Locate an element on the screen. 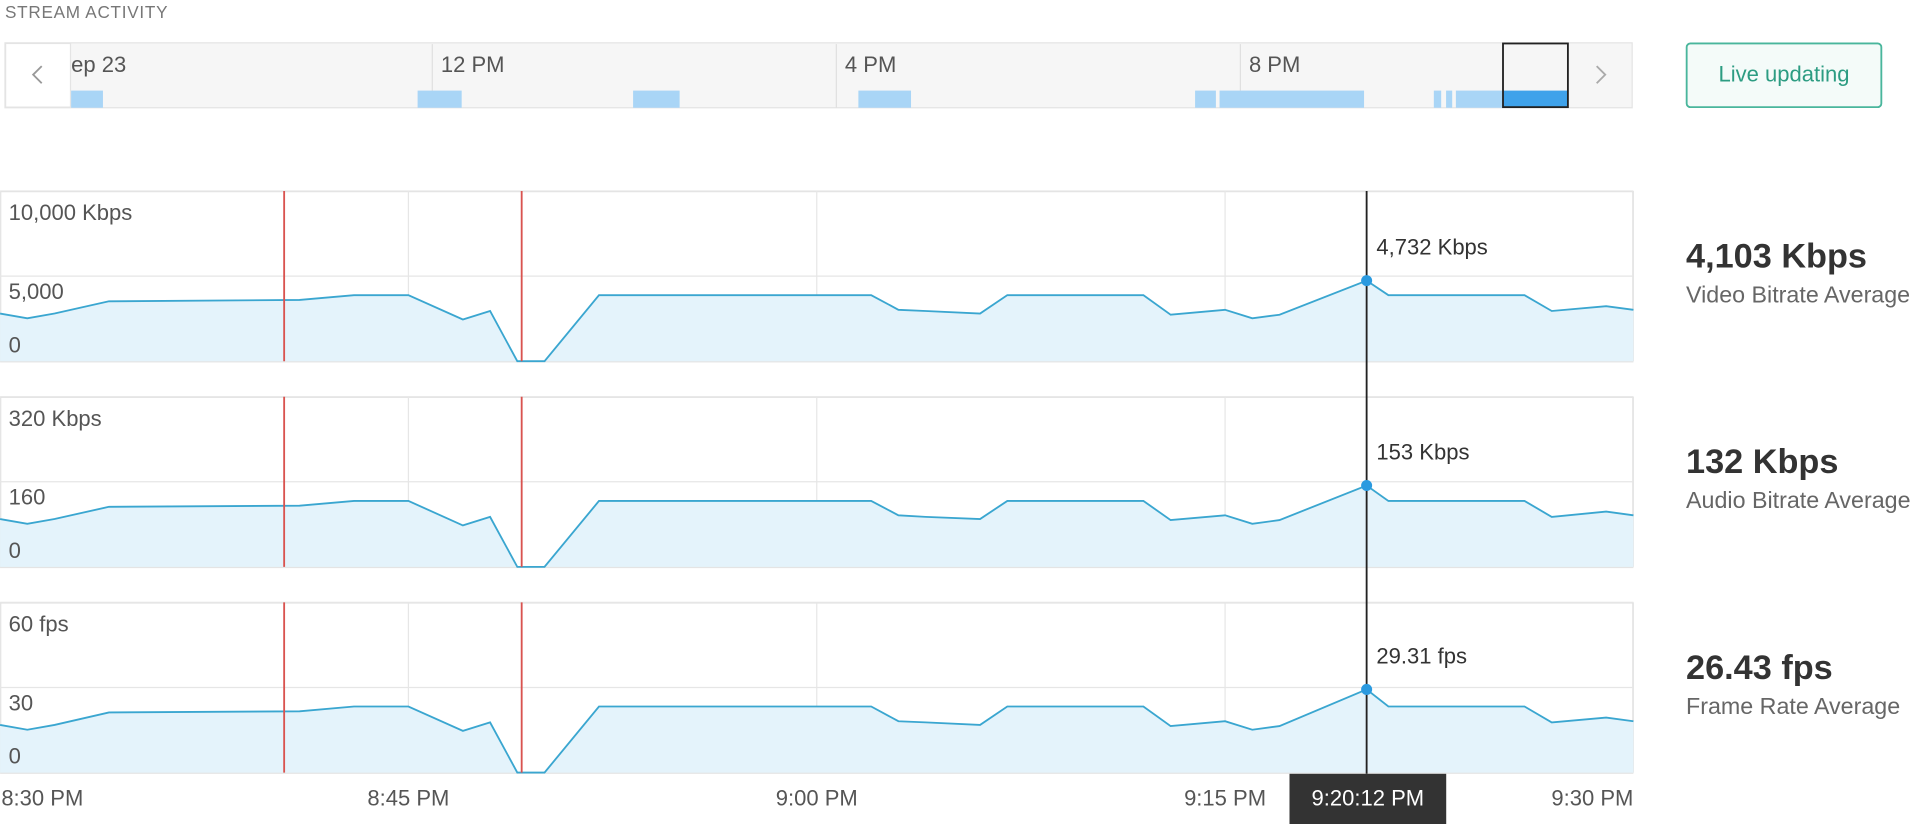 Image resolution: width=1920 pixels, height=824 pixels. timeline-prev is located at coordinates (38, 75).